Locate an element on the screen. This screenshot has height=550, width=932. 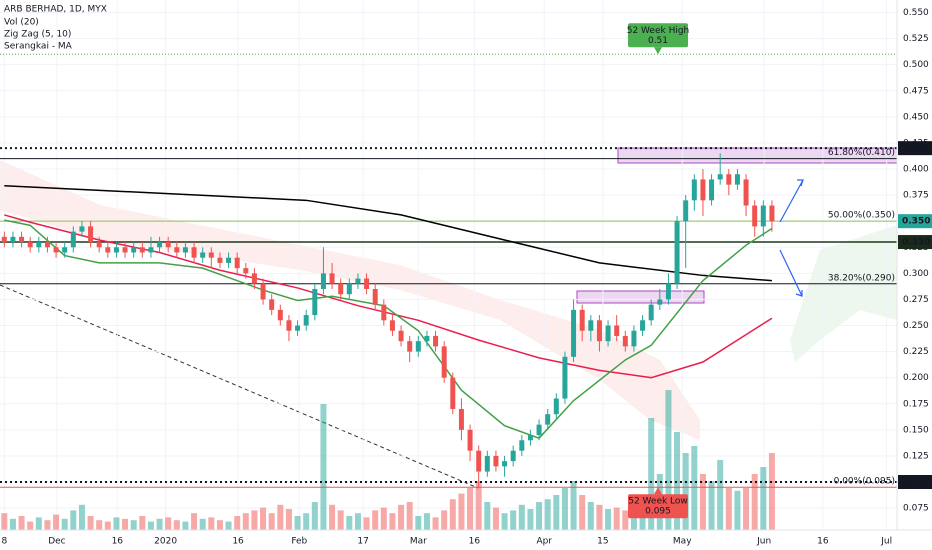
y-tick-label: 0.300 is located at coordinates (916, 274).